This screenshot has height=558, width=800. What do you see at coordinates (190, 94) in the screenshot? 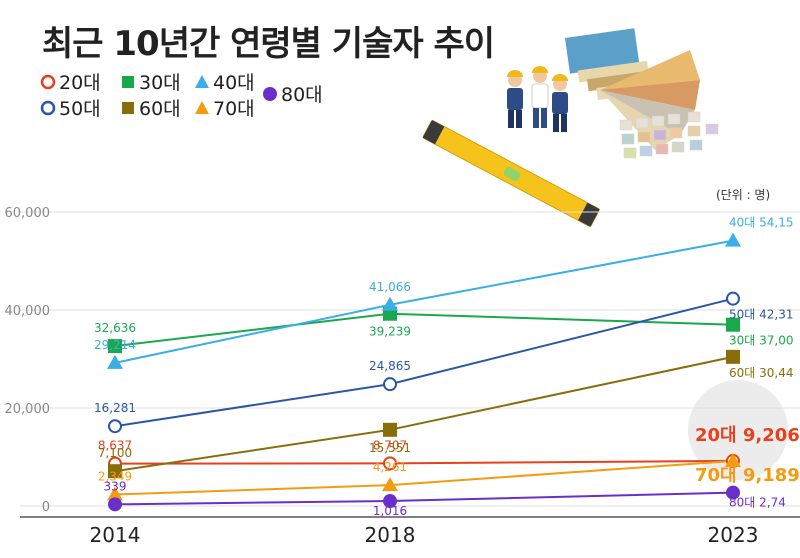
I see `legend: 20대 30대 40대 50대 60대 70대 80대` at bounding box center [190, 94].